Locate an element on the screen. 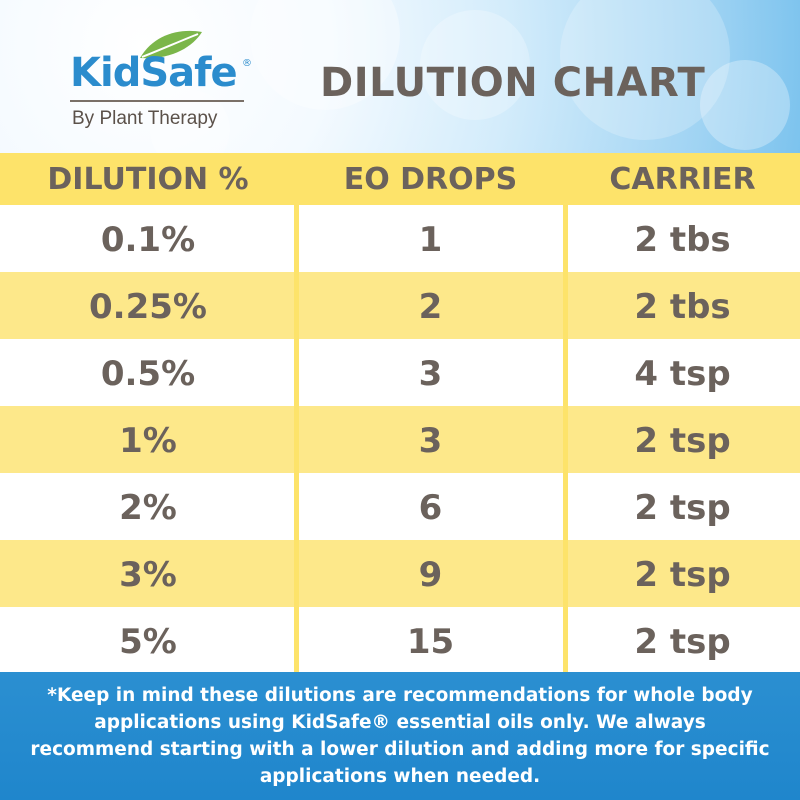 The image size is (800, 800). table-row: 0.1% 1 2 tbs is located at coordinates (400, 238).